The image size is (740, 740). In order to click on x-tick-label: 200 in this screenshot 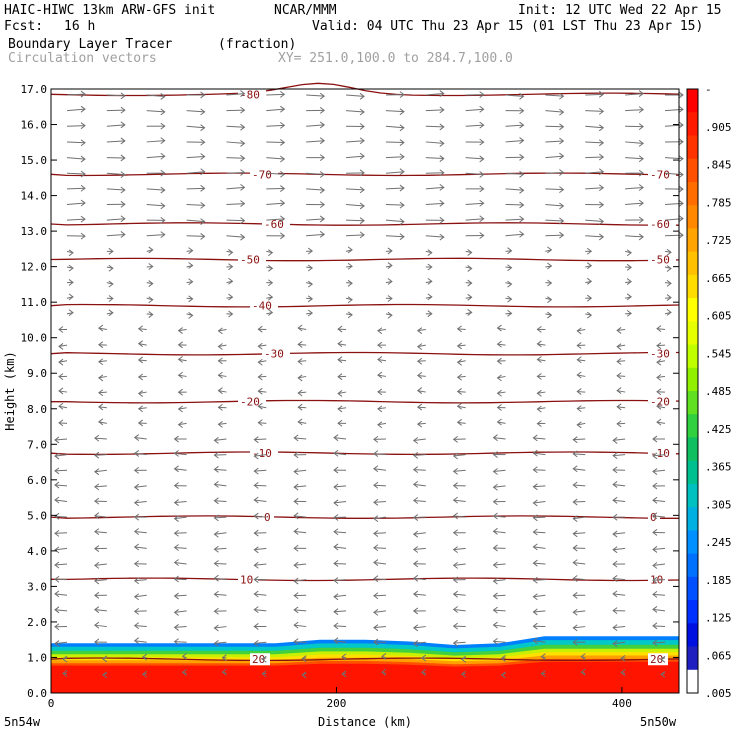, I will do `click(337, 703)`.